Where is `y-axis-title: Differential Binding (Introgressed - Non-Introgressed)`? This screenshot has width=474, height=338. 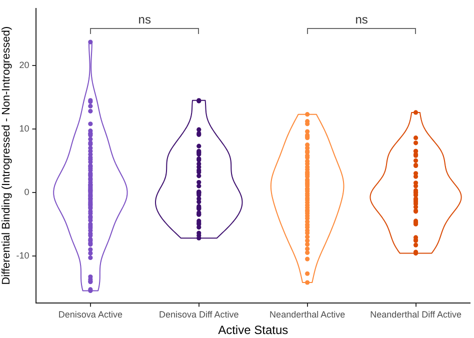 y-axis-title: Differential Binding (Introgressed - Non-Introgressed) is located at coordinates (6, 155).